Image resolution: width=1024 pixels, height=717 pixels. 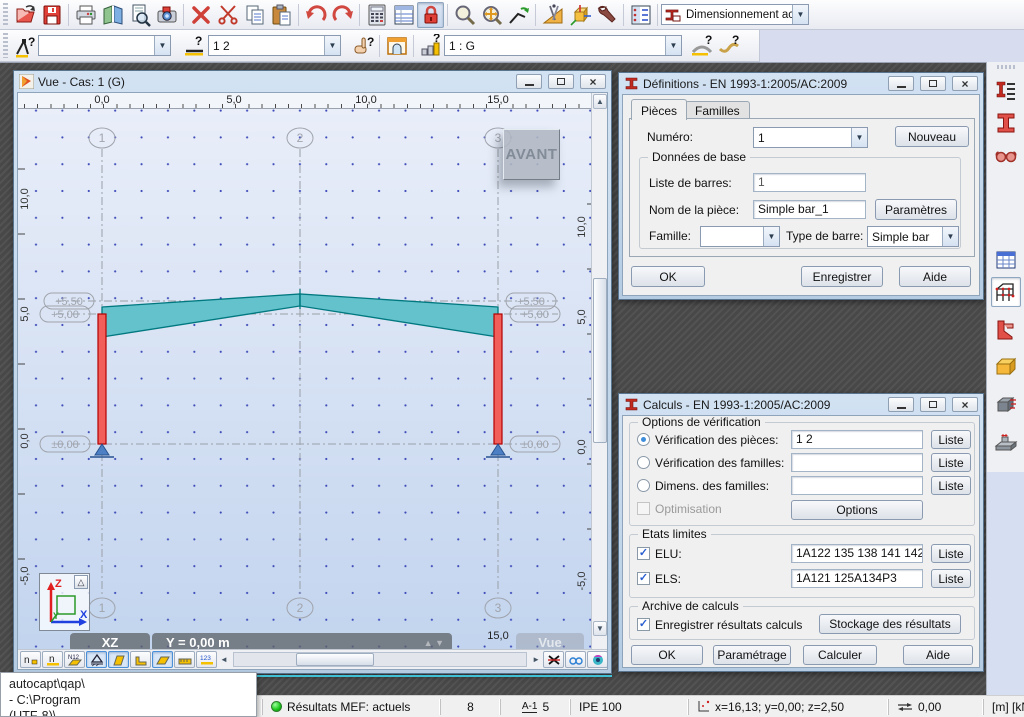 I want to click on panels-display-button, so click(x=162, y=659).